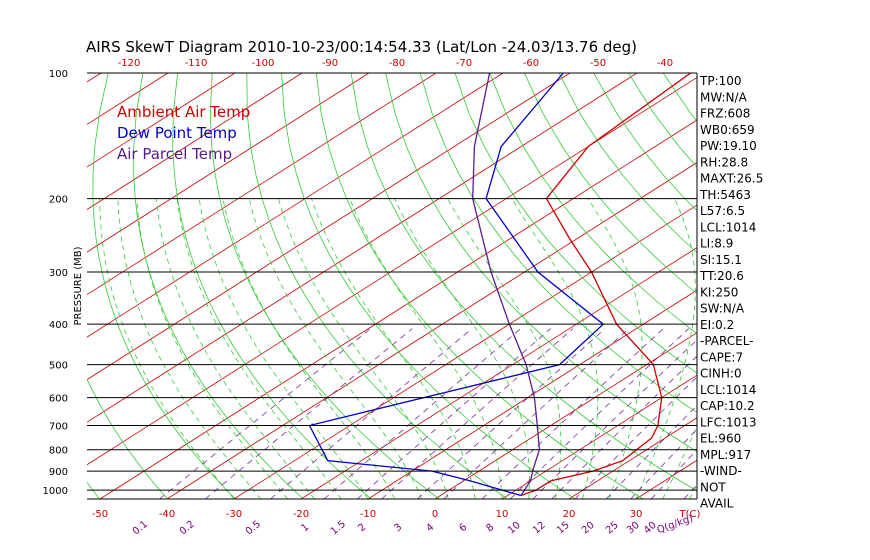 Image resolution: width=870 pixels, height=560 pixels. I want to click on pressure-tick-label: 1000, so click(55, 491).